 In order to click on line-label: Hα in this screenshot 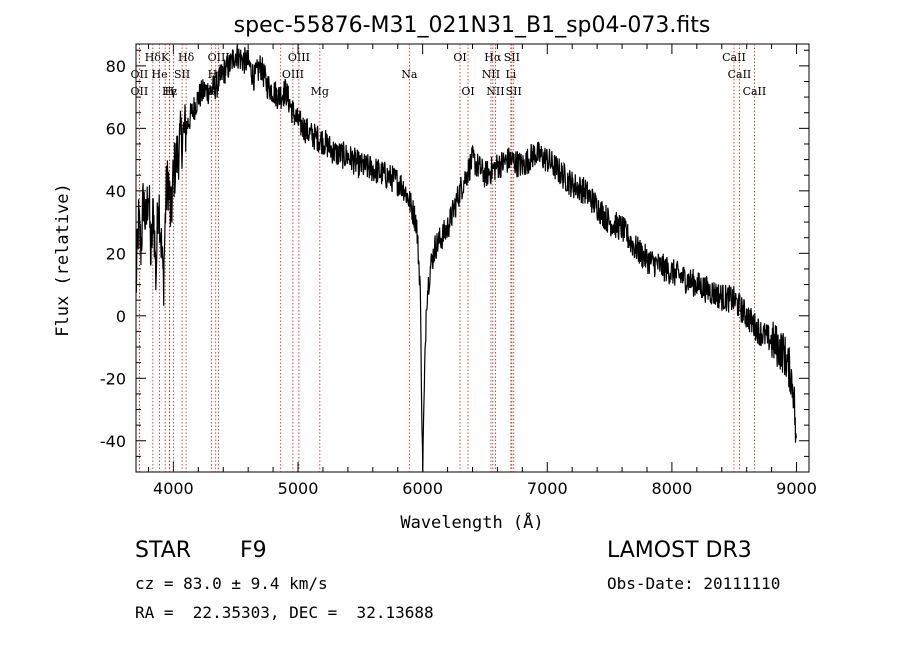, I will do `click(493, 57)`.